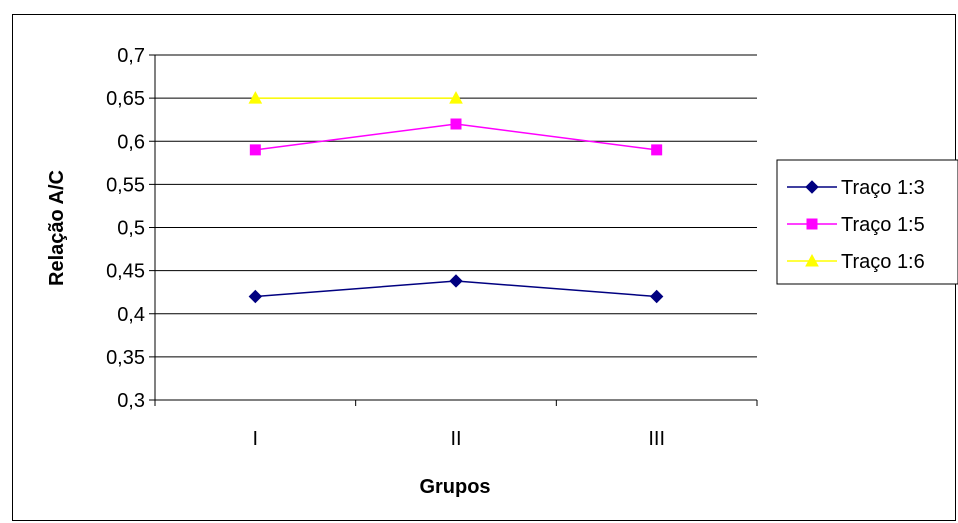 Image resolution: width=958 pixels, height=523 pixels. What do you see at coordinates (125, 99) in the screenshot?
I see `y-tick-label: 0,65` at bounding box center [125, 99].